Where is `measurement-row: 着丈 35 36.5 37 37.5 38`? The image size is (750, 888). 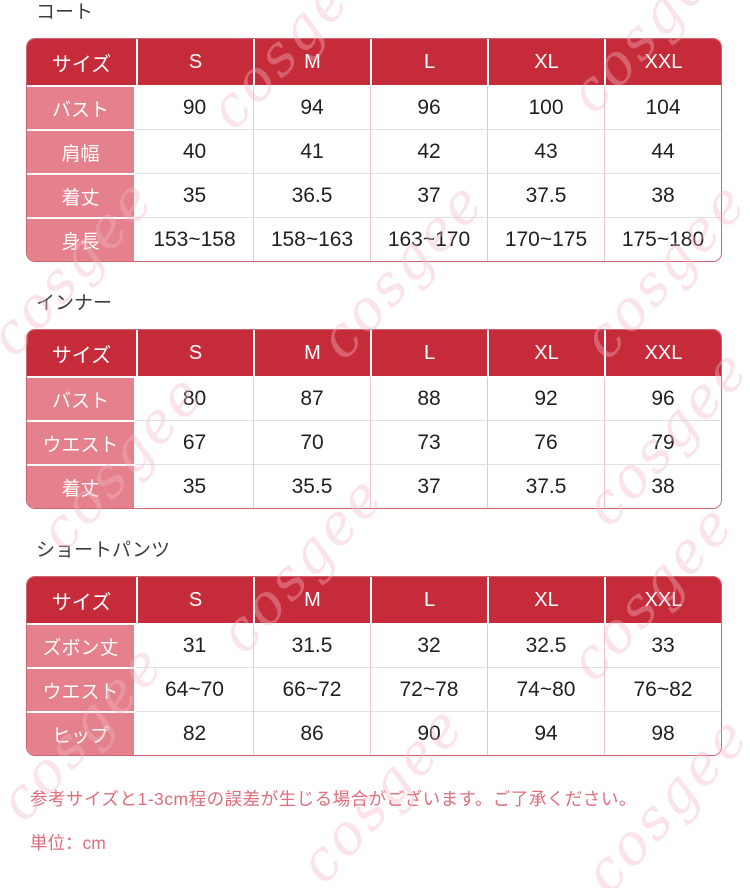
measurement-row: 着丈 35 36.5 37 37.5 38 is located at coordinates (374, 195).